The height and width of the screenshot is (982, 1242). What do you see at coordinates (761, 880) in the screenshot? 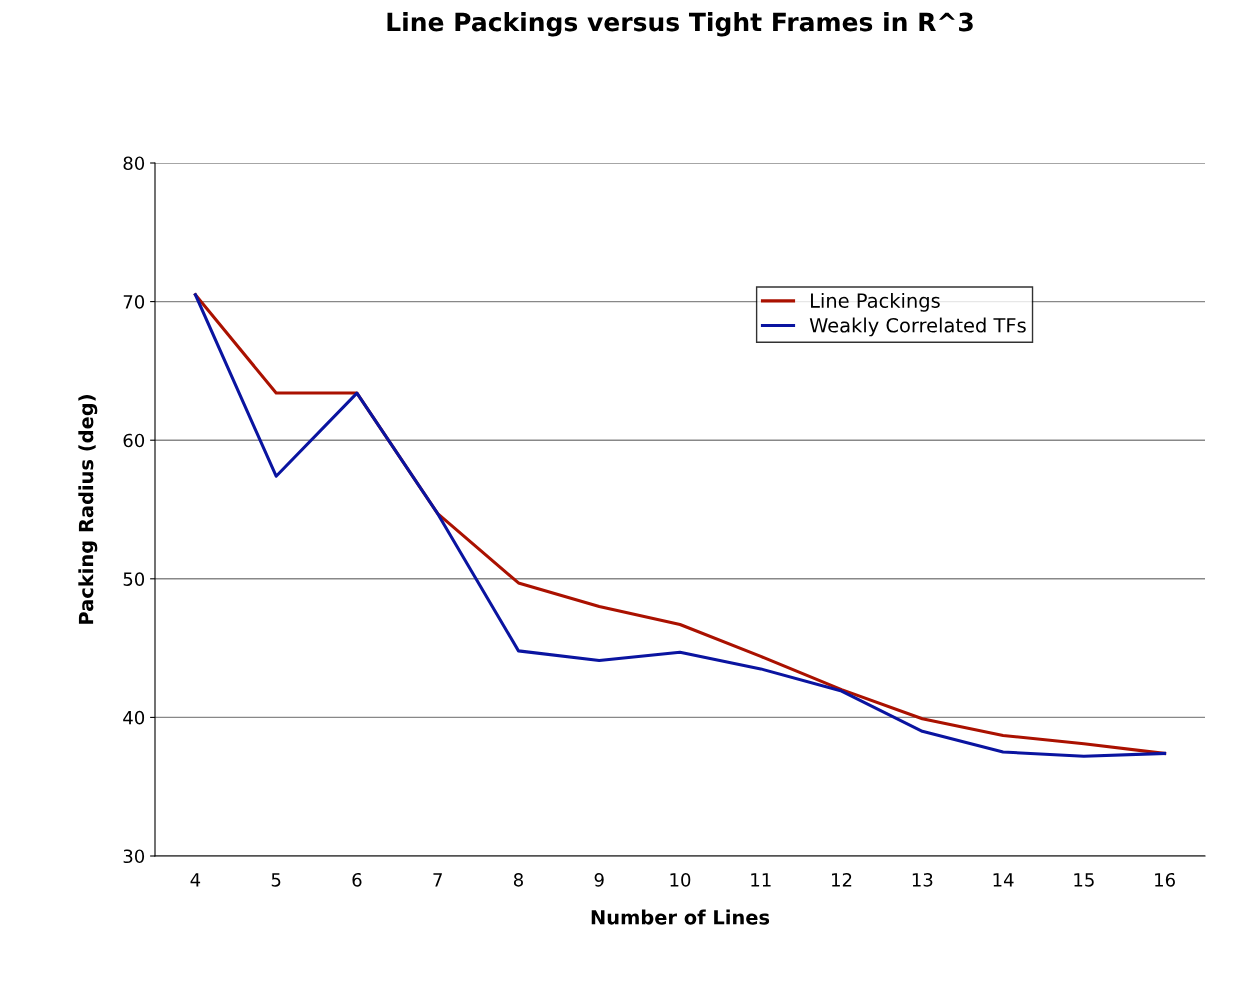
I see `x-tick-label: 11` at bounding box center [761, 880].